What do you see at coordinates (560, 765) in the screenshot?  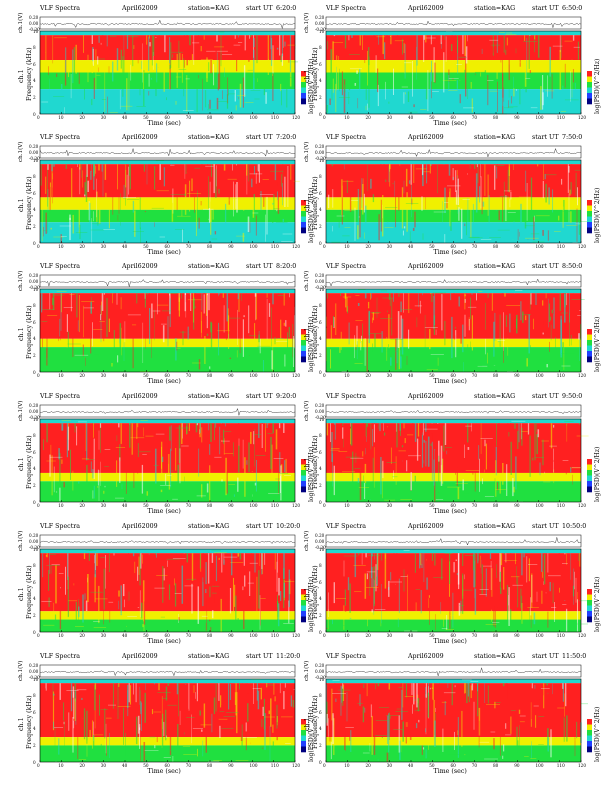 I see `x-tick-label: 110` at bounding box center [560, 765].